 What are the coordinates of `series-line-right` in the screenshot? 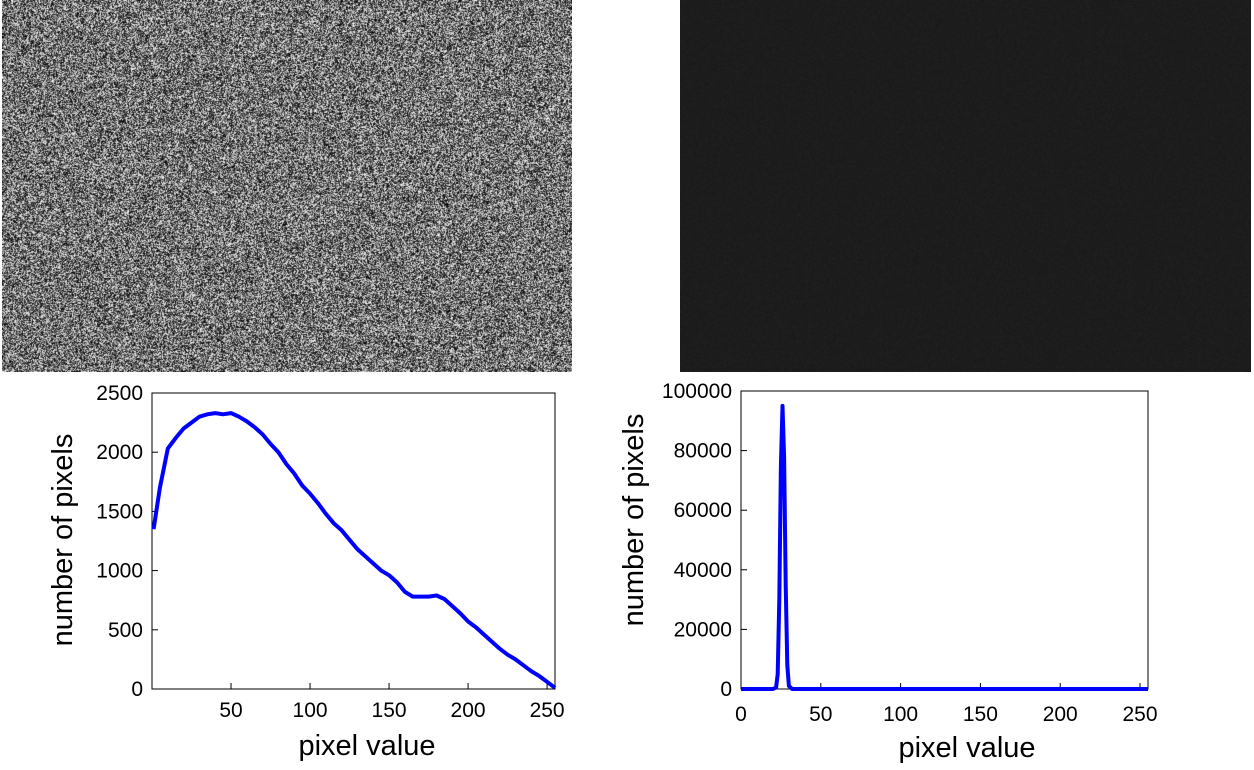 It's located at (944, 547).